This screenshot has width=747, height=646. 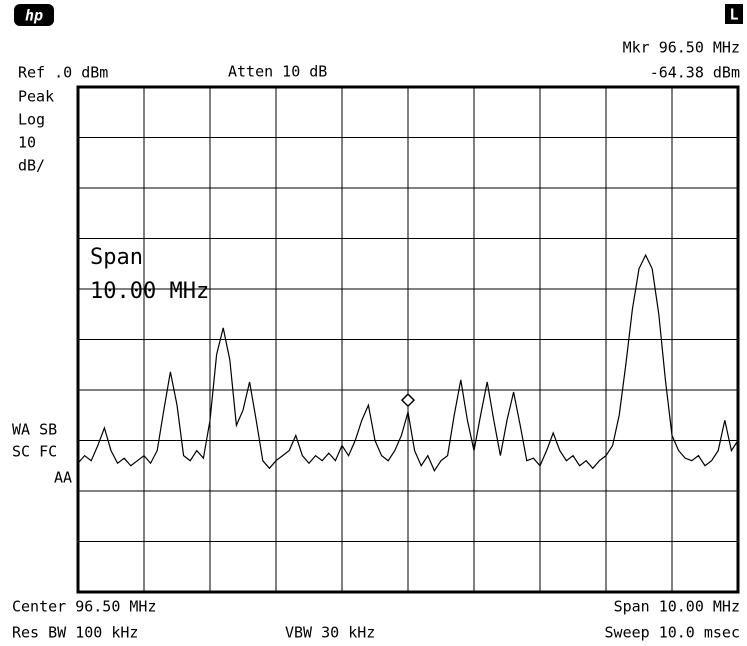 What do you see at coordinates (84, 607) in the screenshot?
I see `center-freq: Center 96.50 MHz` at bounding box center [84, 607].